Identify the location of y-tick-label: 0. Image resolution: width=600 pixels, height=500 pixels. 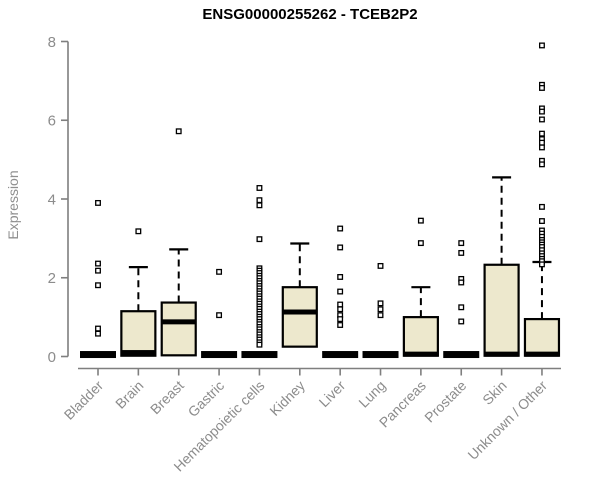
(52, 357).